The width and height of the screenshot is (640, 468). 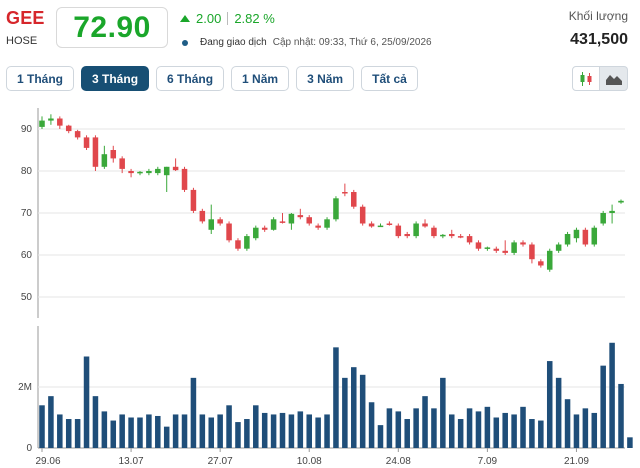 I want to click on price-box: 72.90, so click(x=112, y=27).